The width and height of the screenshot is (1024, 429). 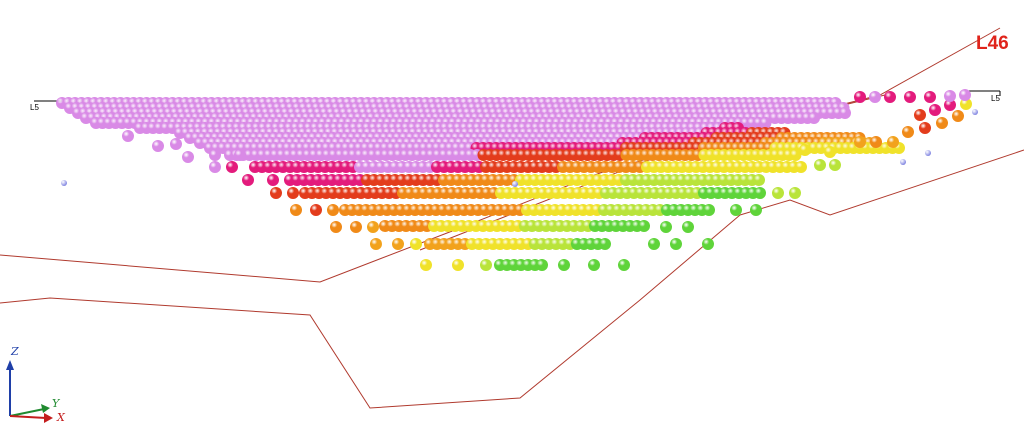 I want to click on axis-label-x: X, so click(x=61, y=417).